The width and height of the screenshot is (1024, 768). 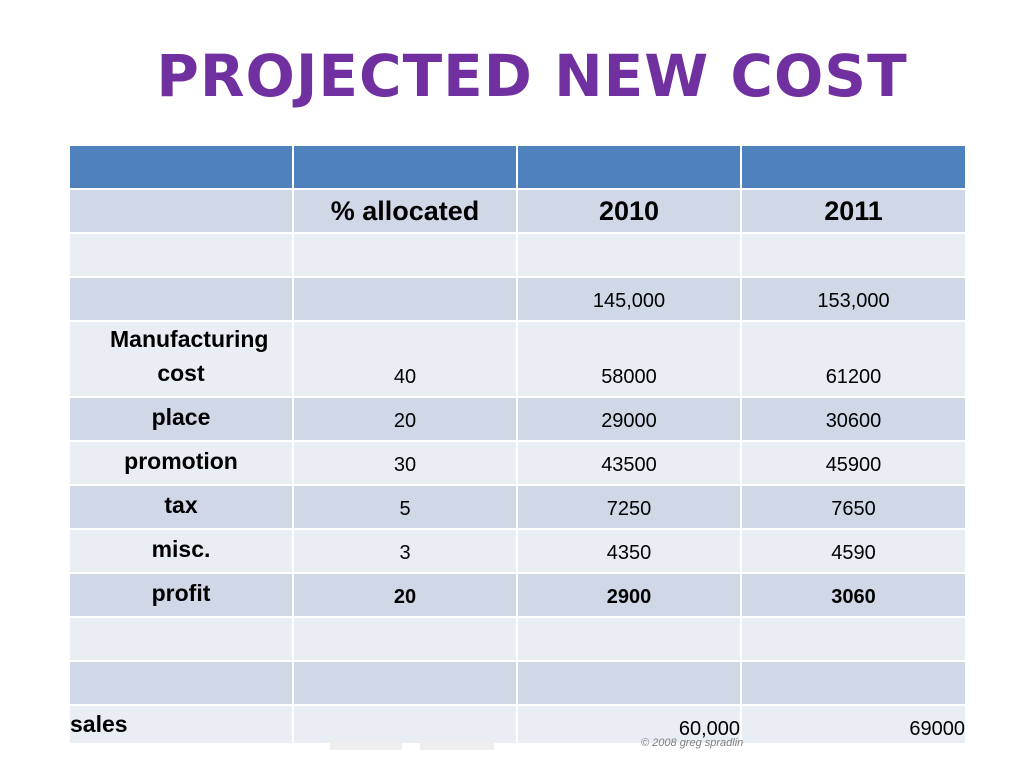 I want to click on revenue-2011-cell: 153,000, so click(x=853, y=299).